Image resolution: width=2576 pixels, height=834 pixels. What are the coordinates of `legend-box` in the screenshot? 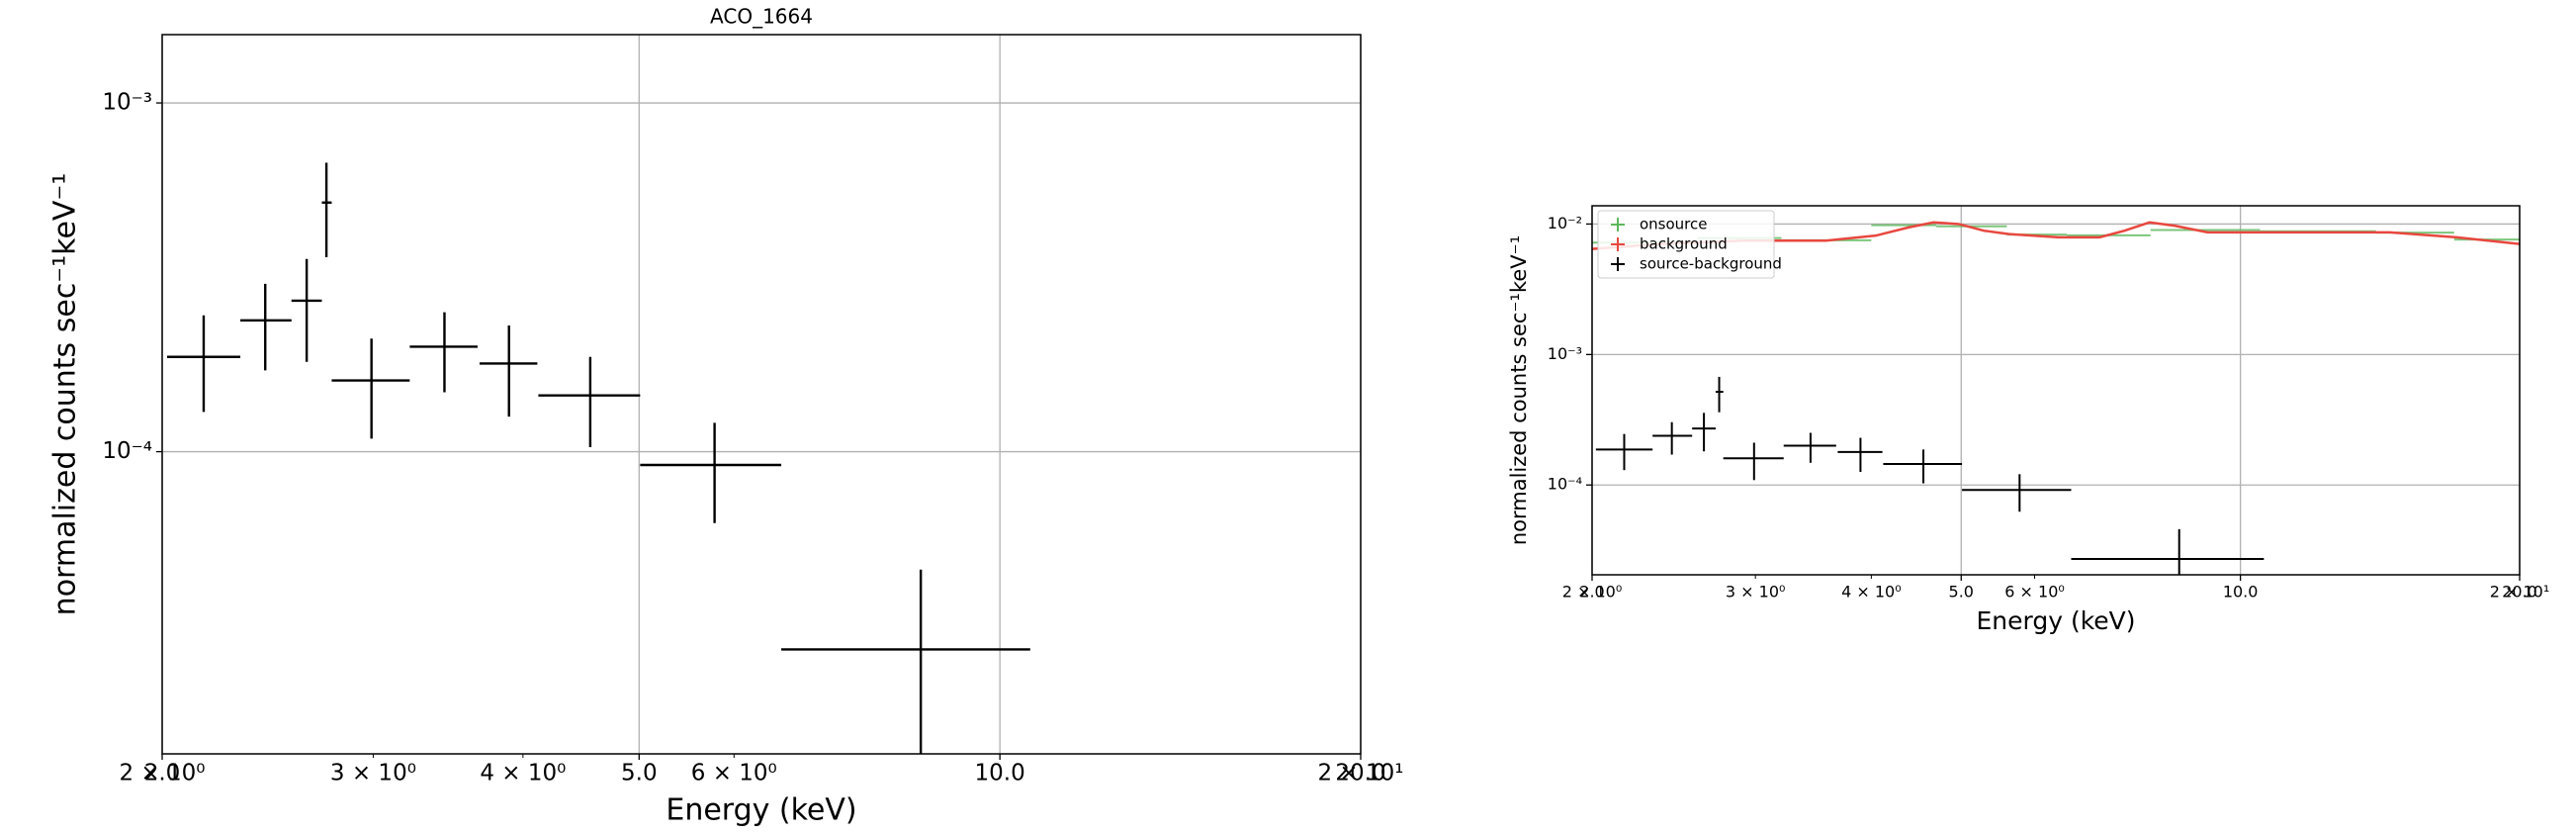 It's located at (1686, 244).